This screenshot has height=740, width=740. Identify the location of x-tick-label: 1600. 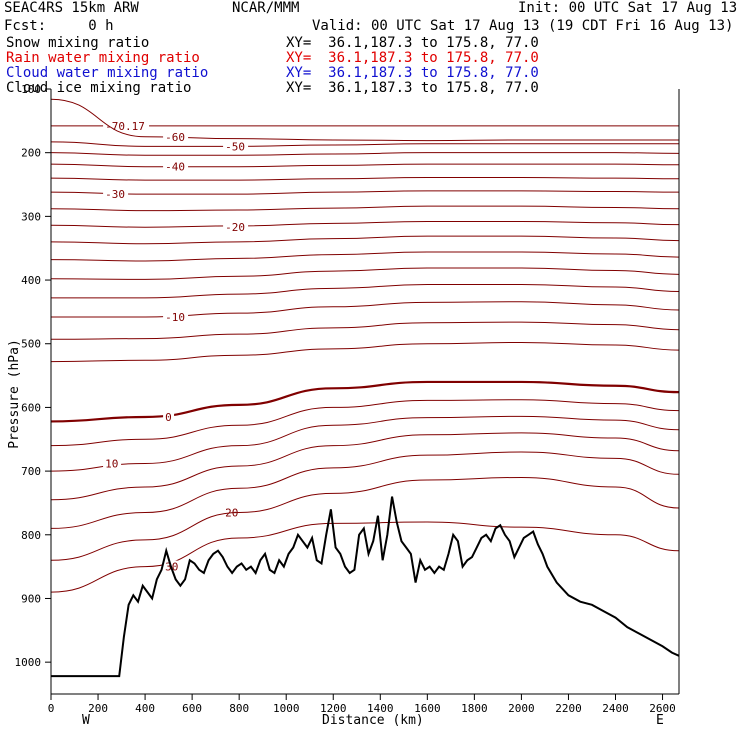
(427, 708).